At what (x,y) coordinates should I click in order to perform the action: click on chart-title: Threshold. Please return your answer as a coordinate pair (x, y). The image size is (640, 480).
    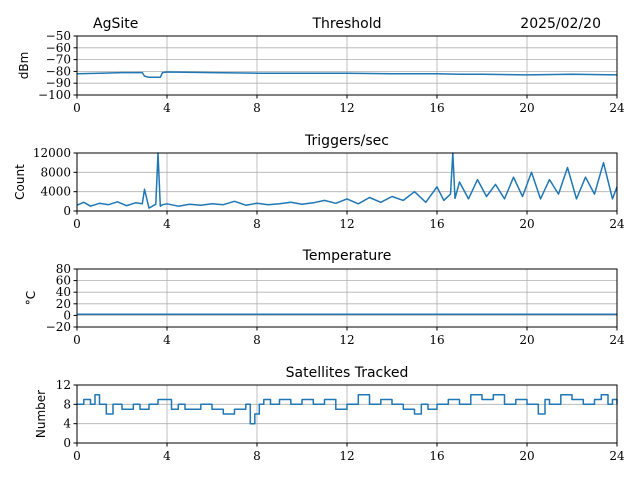
    Looking at the image, I should click on (347, 24).